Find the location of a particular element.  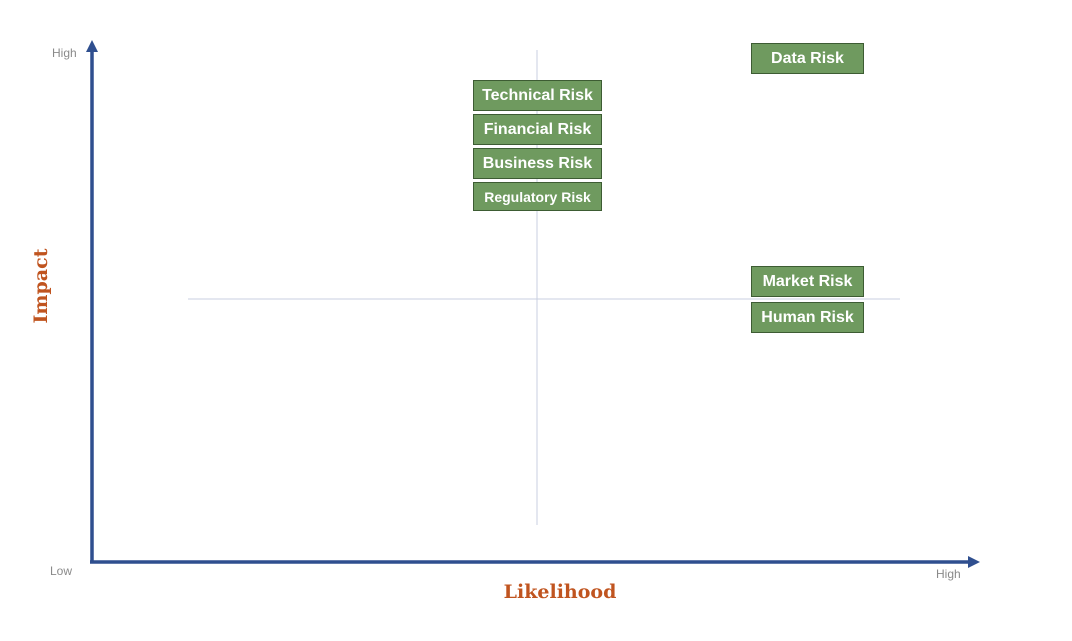

risk-data: Data Risk is located at coordinates (807, 58).